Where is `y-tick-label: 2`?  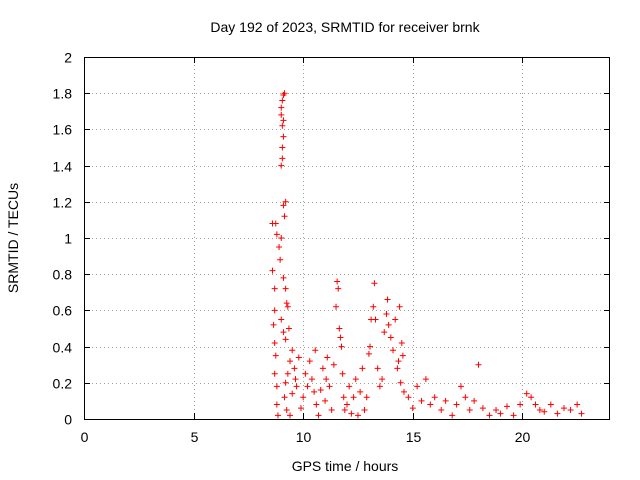
y-tick-label: 2 is located at coordinates (68, 58).